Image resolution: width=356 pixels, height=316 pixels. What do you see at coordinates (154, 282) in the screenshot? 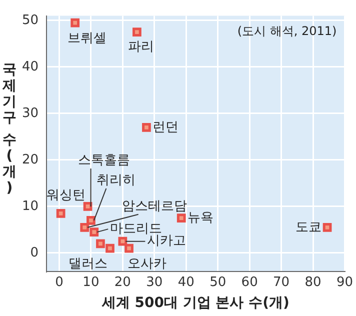
I see `x-tick-label: 30` at bounding box center [154, 282].